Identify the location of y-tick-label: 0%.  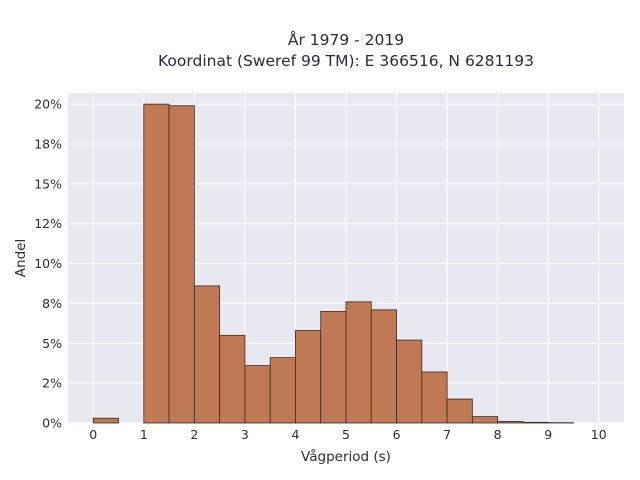
(52, 423).